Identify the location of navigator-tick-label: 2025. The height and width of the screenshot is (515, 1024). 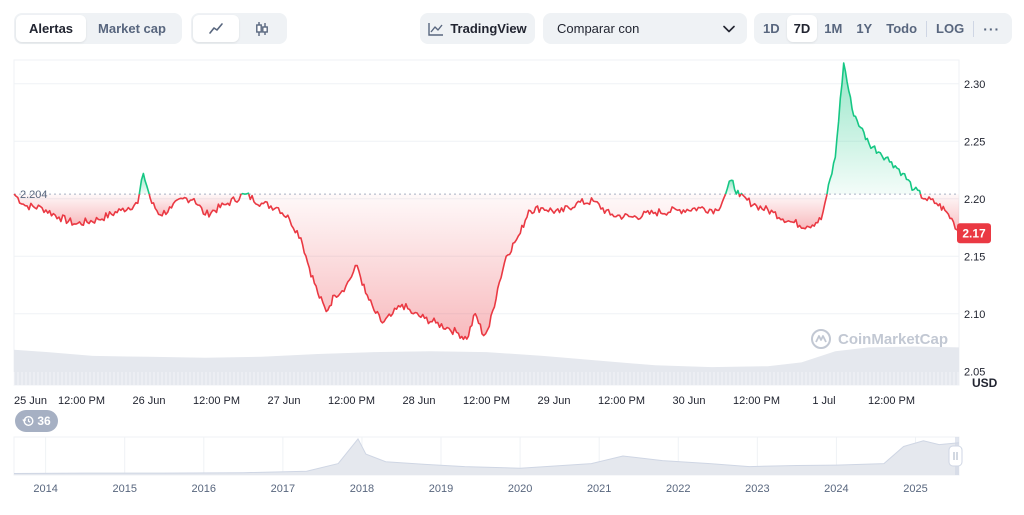
(915, 489).